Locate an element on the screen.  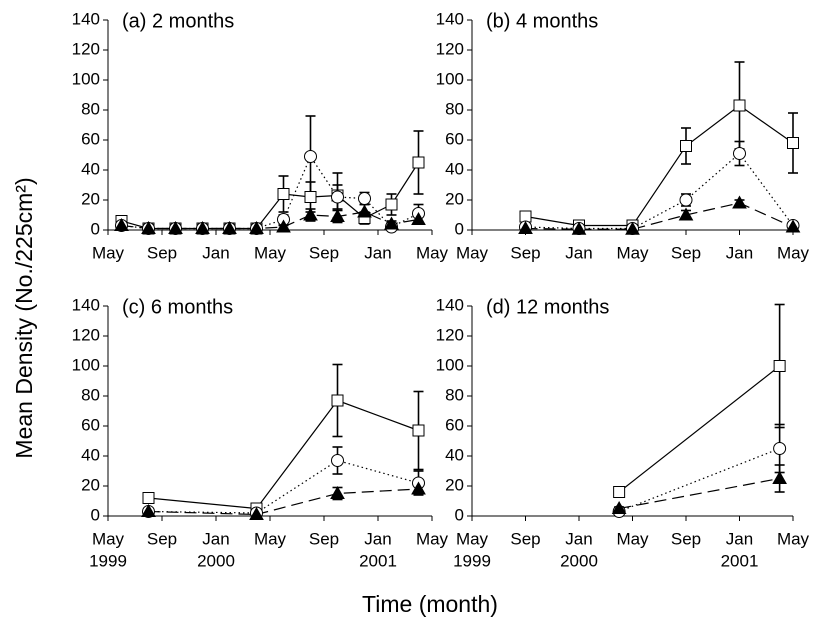
y-axis-label: Mean Density (No./225cm²) is located at coordinates (24, 317).